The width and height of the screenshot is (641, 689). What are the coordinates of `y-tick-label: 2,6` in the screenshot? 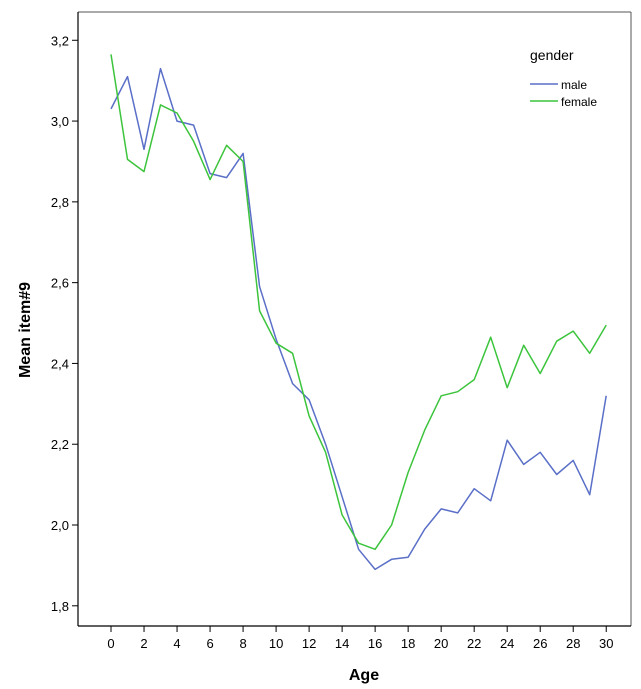 It's located at (60, 283).